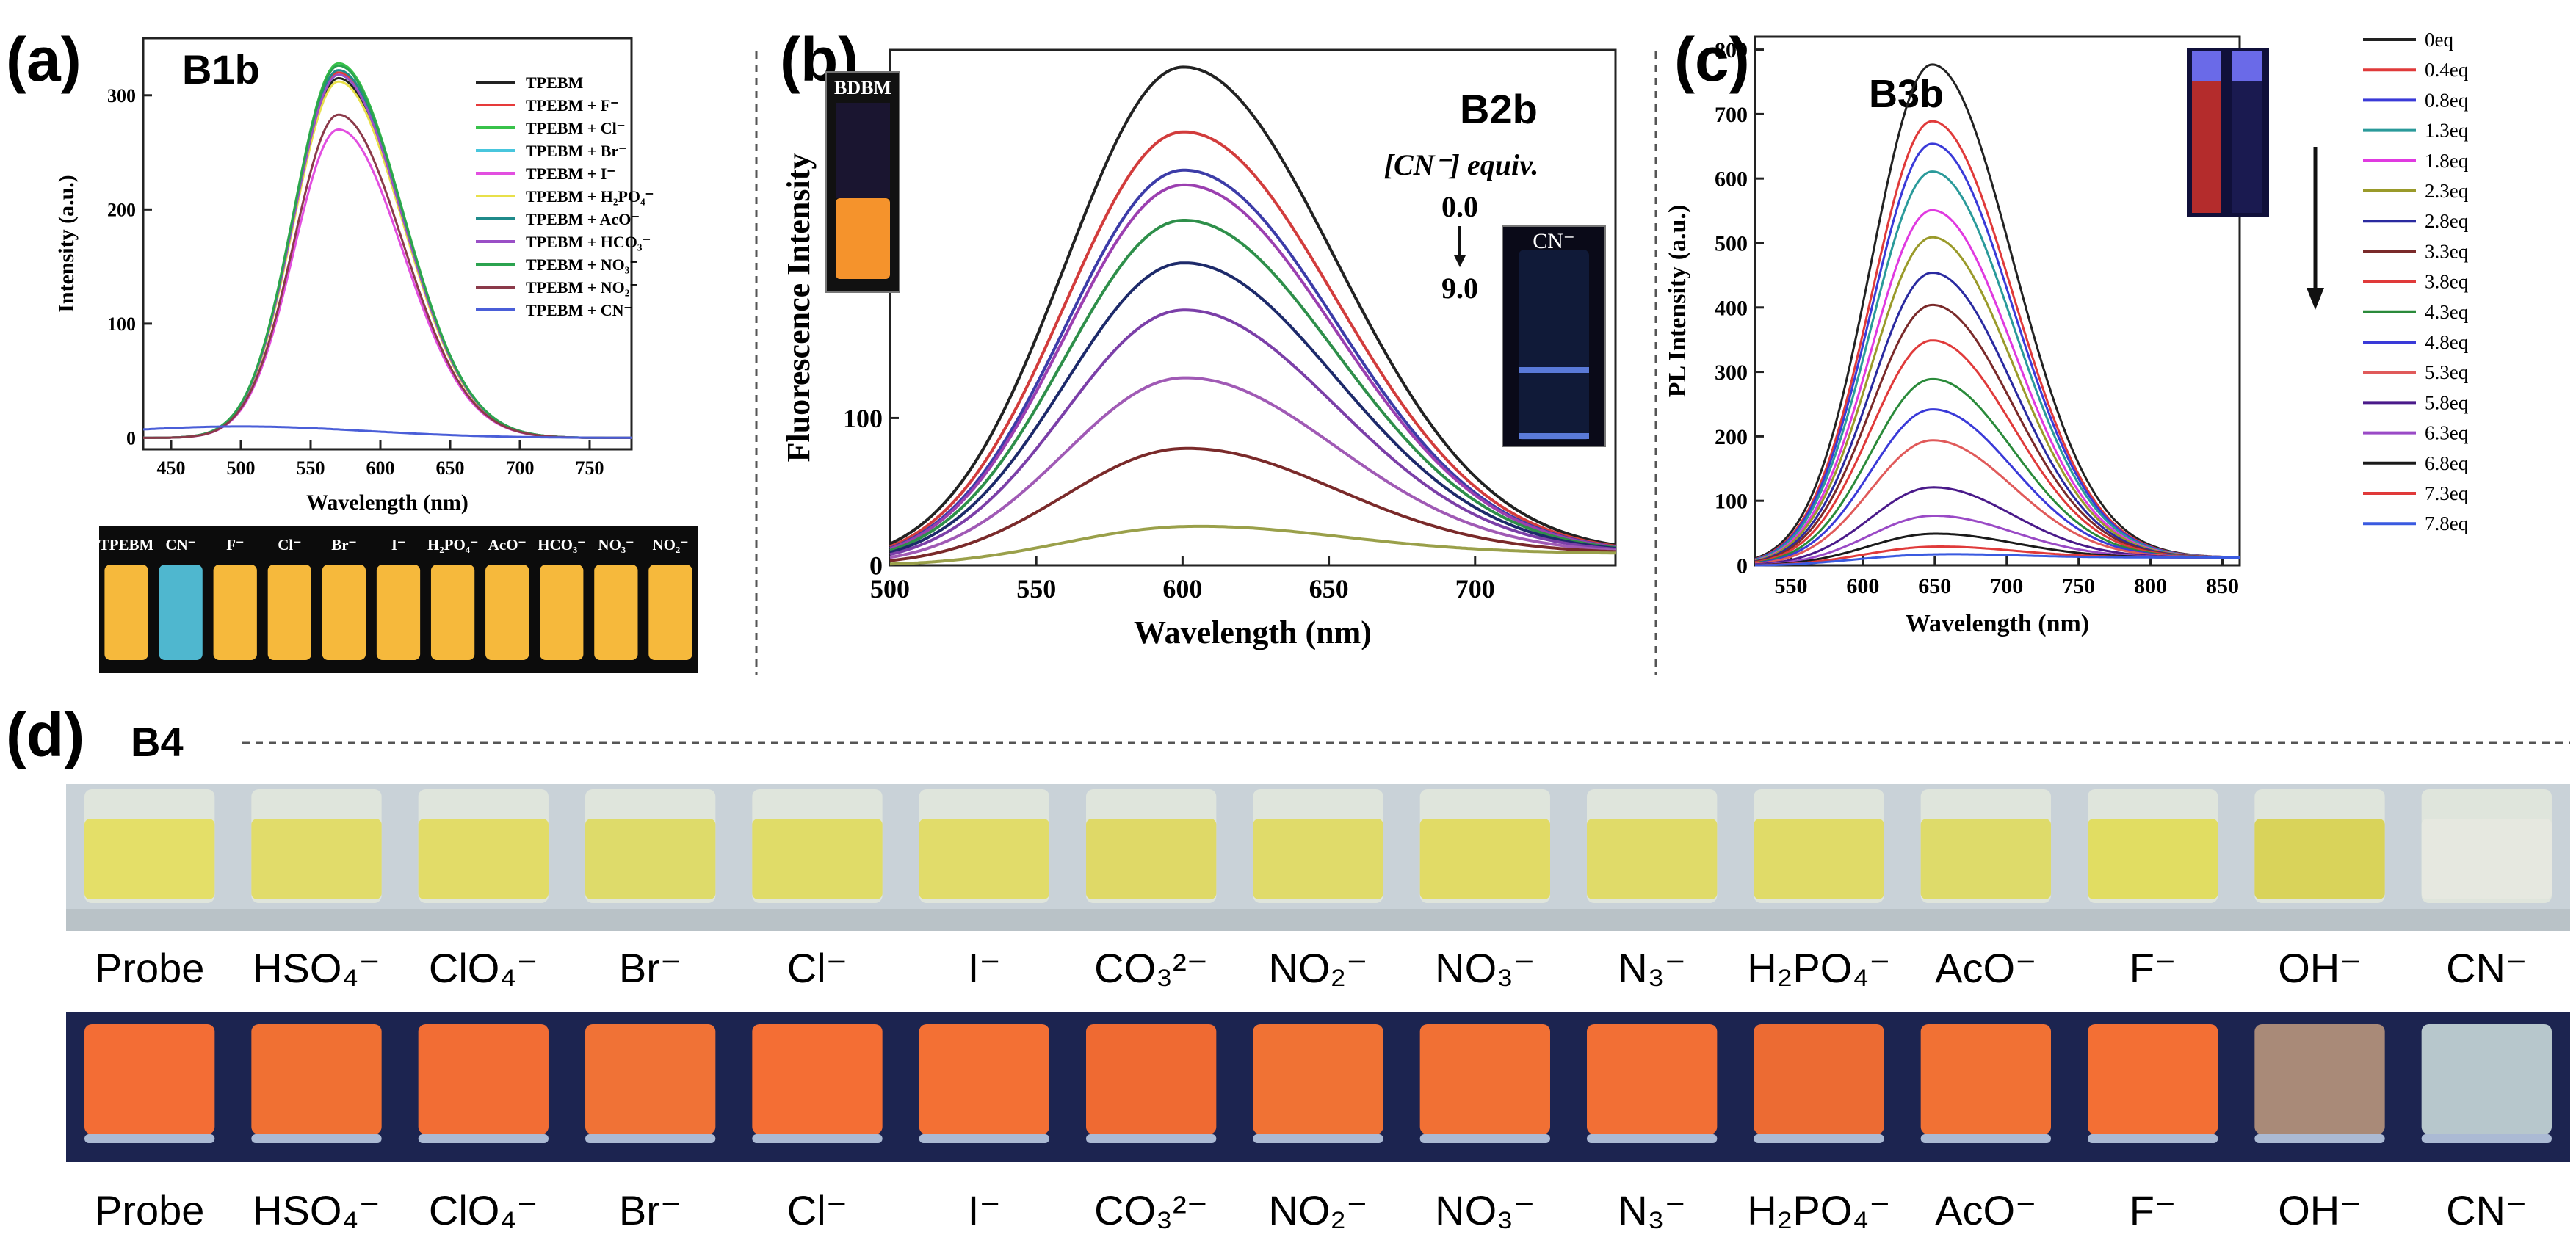 The height and width of the screenshot is (1251, 2576). What do you see at coordinates (2222, 586) in the screenshot?
I see `x-tick-label: 850` at bounding box center [2222, 586].